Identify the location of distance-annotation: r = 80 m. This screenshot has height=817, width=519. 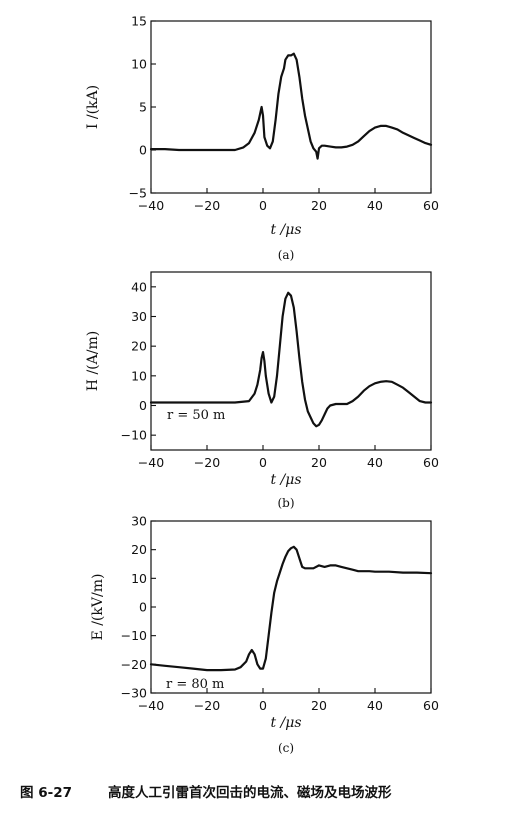
(195, 684).